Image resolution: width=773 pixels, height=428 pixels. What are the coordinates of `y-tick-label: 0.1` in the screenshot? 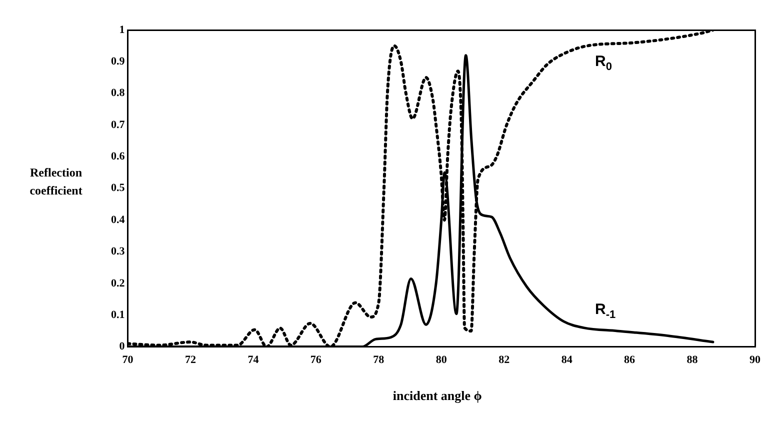 It's located at (118, 314).